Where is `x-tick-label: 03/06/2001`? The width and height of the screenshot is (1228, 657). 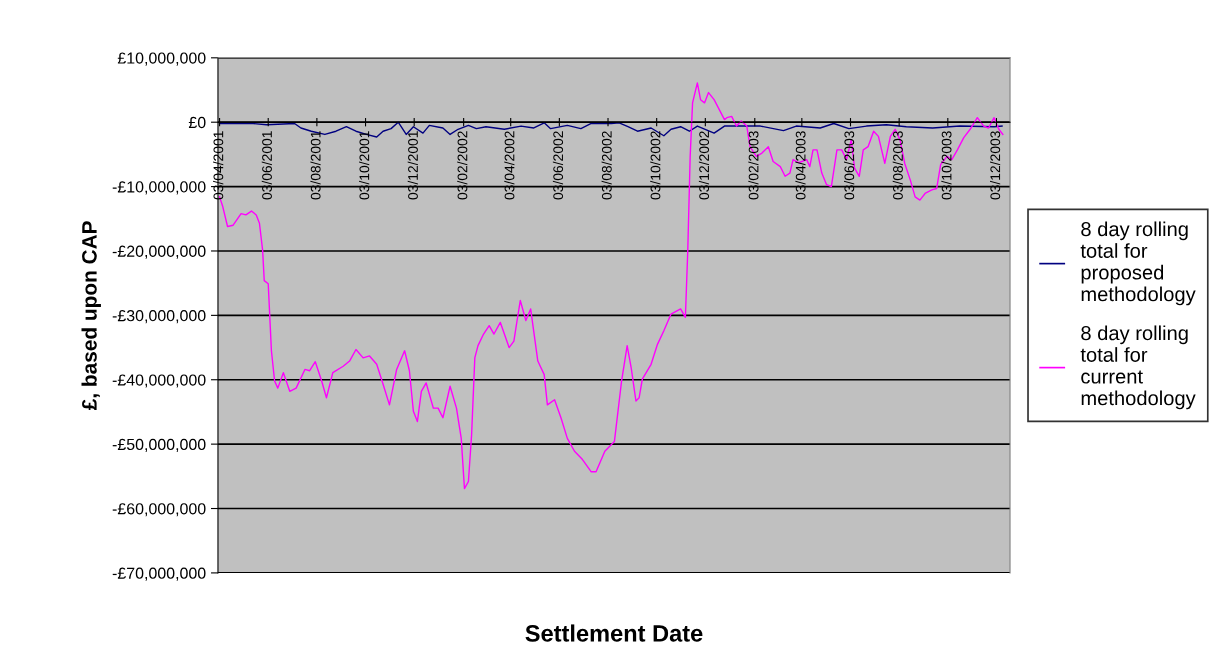
x-tick-label: 03/06/2001 is located at coordinates (266, 165).